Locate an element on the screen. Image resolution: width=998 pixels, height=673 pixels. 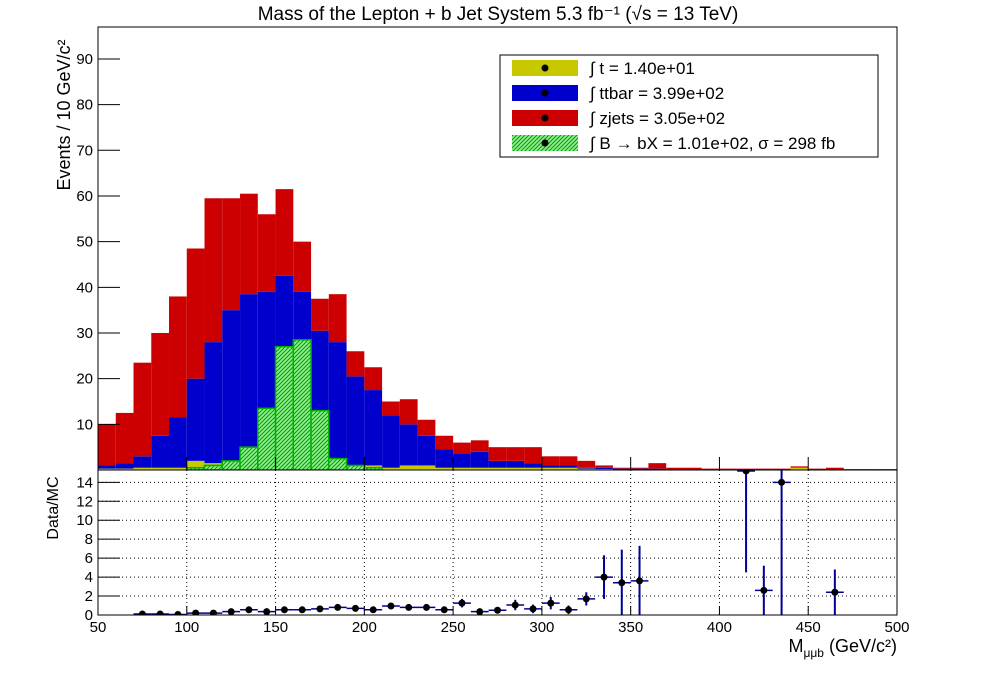
x-label-unit: (GeV/c²) is located at coordinates (863, 646).